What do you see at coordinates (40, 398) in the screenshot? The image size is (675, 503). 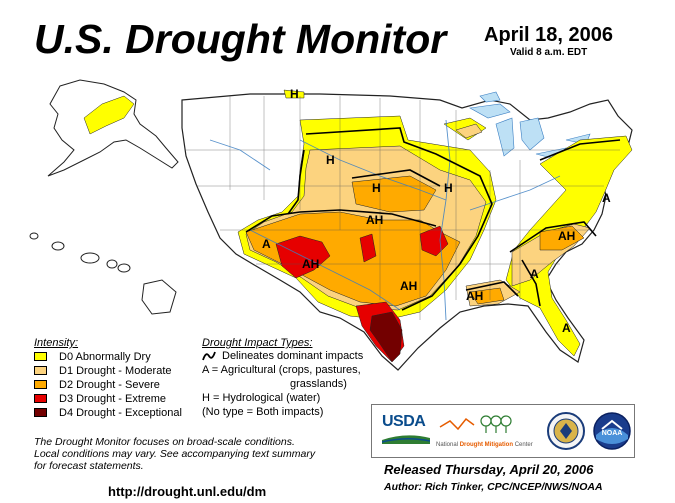 I see `legend-swatch-d3` at bounding box center [40, 398].